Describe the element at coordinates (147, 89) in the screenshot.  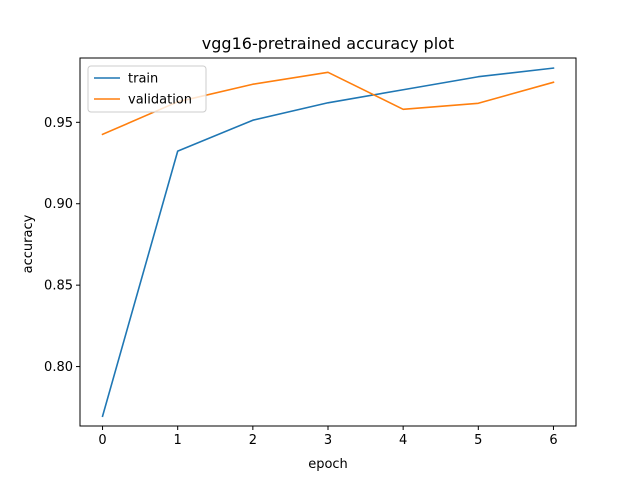
I see `legend: train validation` at that location.